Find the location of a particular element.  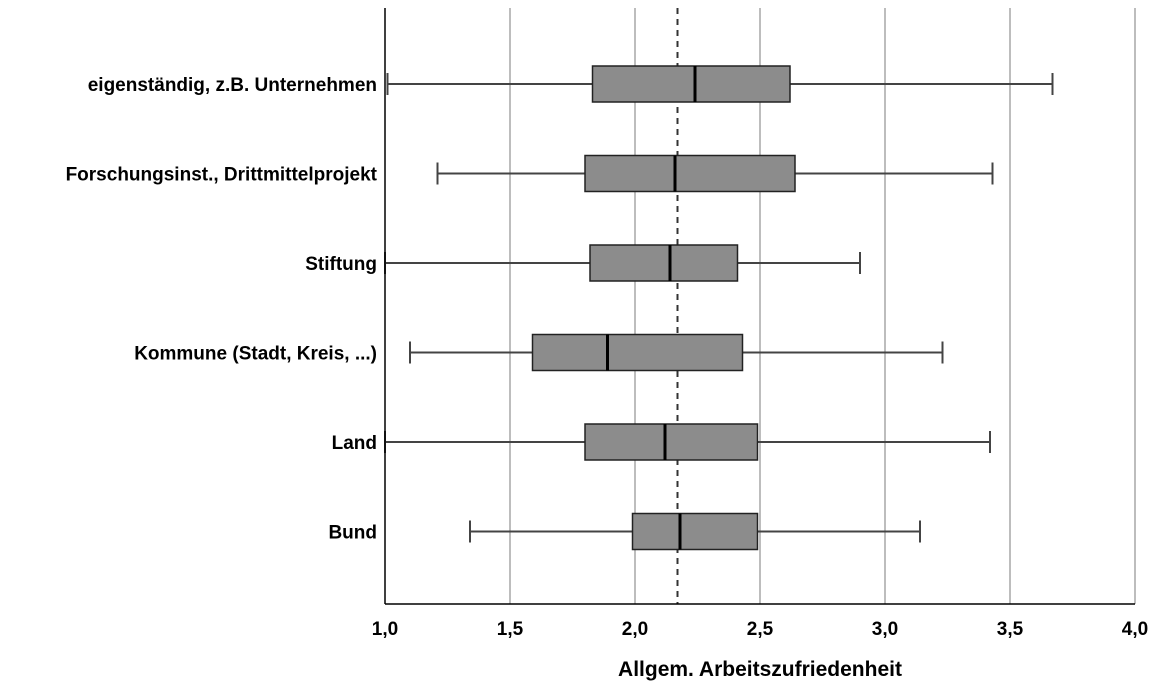

category-label-2: Stiftung is located at coordinates (341, 264).